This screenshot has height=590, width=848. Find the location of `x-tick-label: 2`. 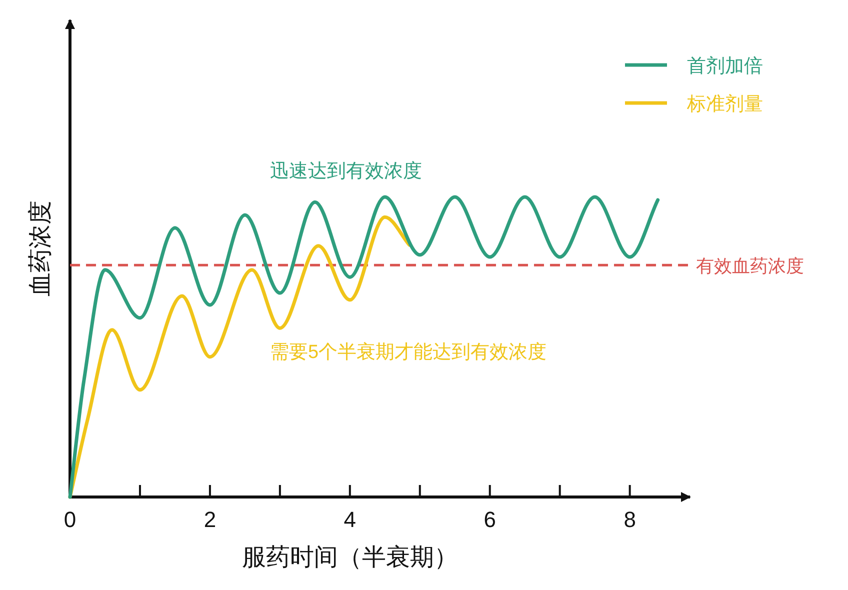

x-tick-label: 2 is located at coordinates (210, 519).